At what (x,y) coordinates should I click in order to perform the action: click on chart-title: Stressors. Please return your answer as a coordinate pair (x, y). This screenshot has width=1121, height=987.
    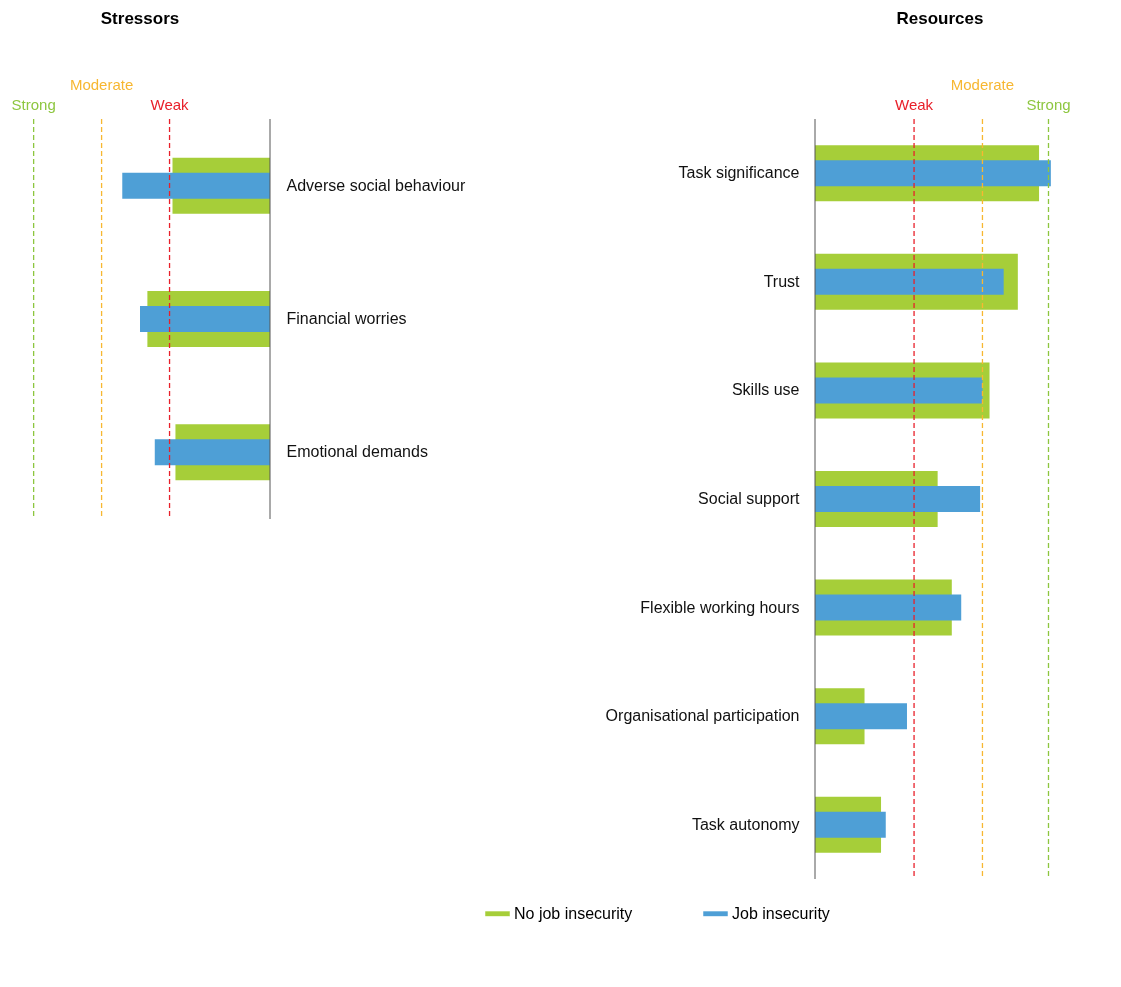
    Looking at the image, I should click on (140, 18).